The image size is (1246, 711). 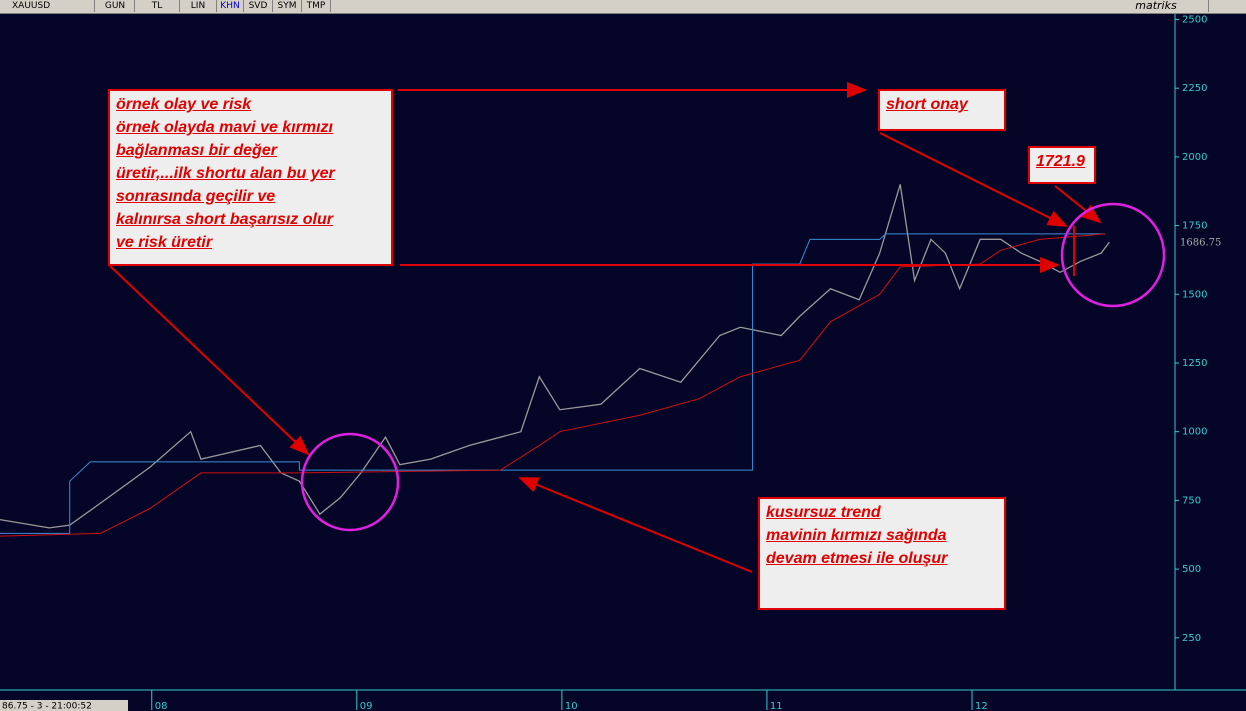 What do you see at coordinates (287, 6) in the screenshot?
I see `tool-button: SYM` at bounding box center [287, 6].